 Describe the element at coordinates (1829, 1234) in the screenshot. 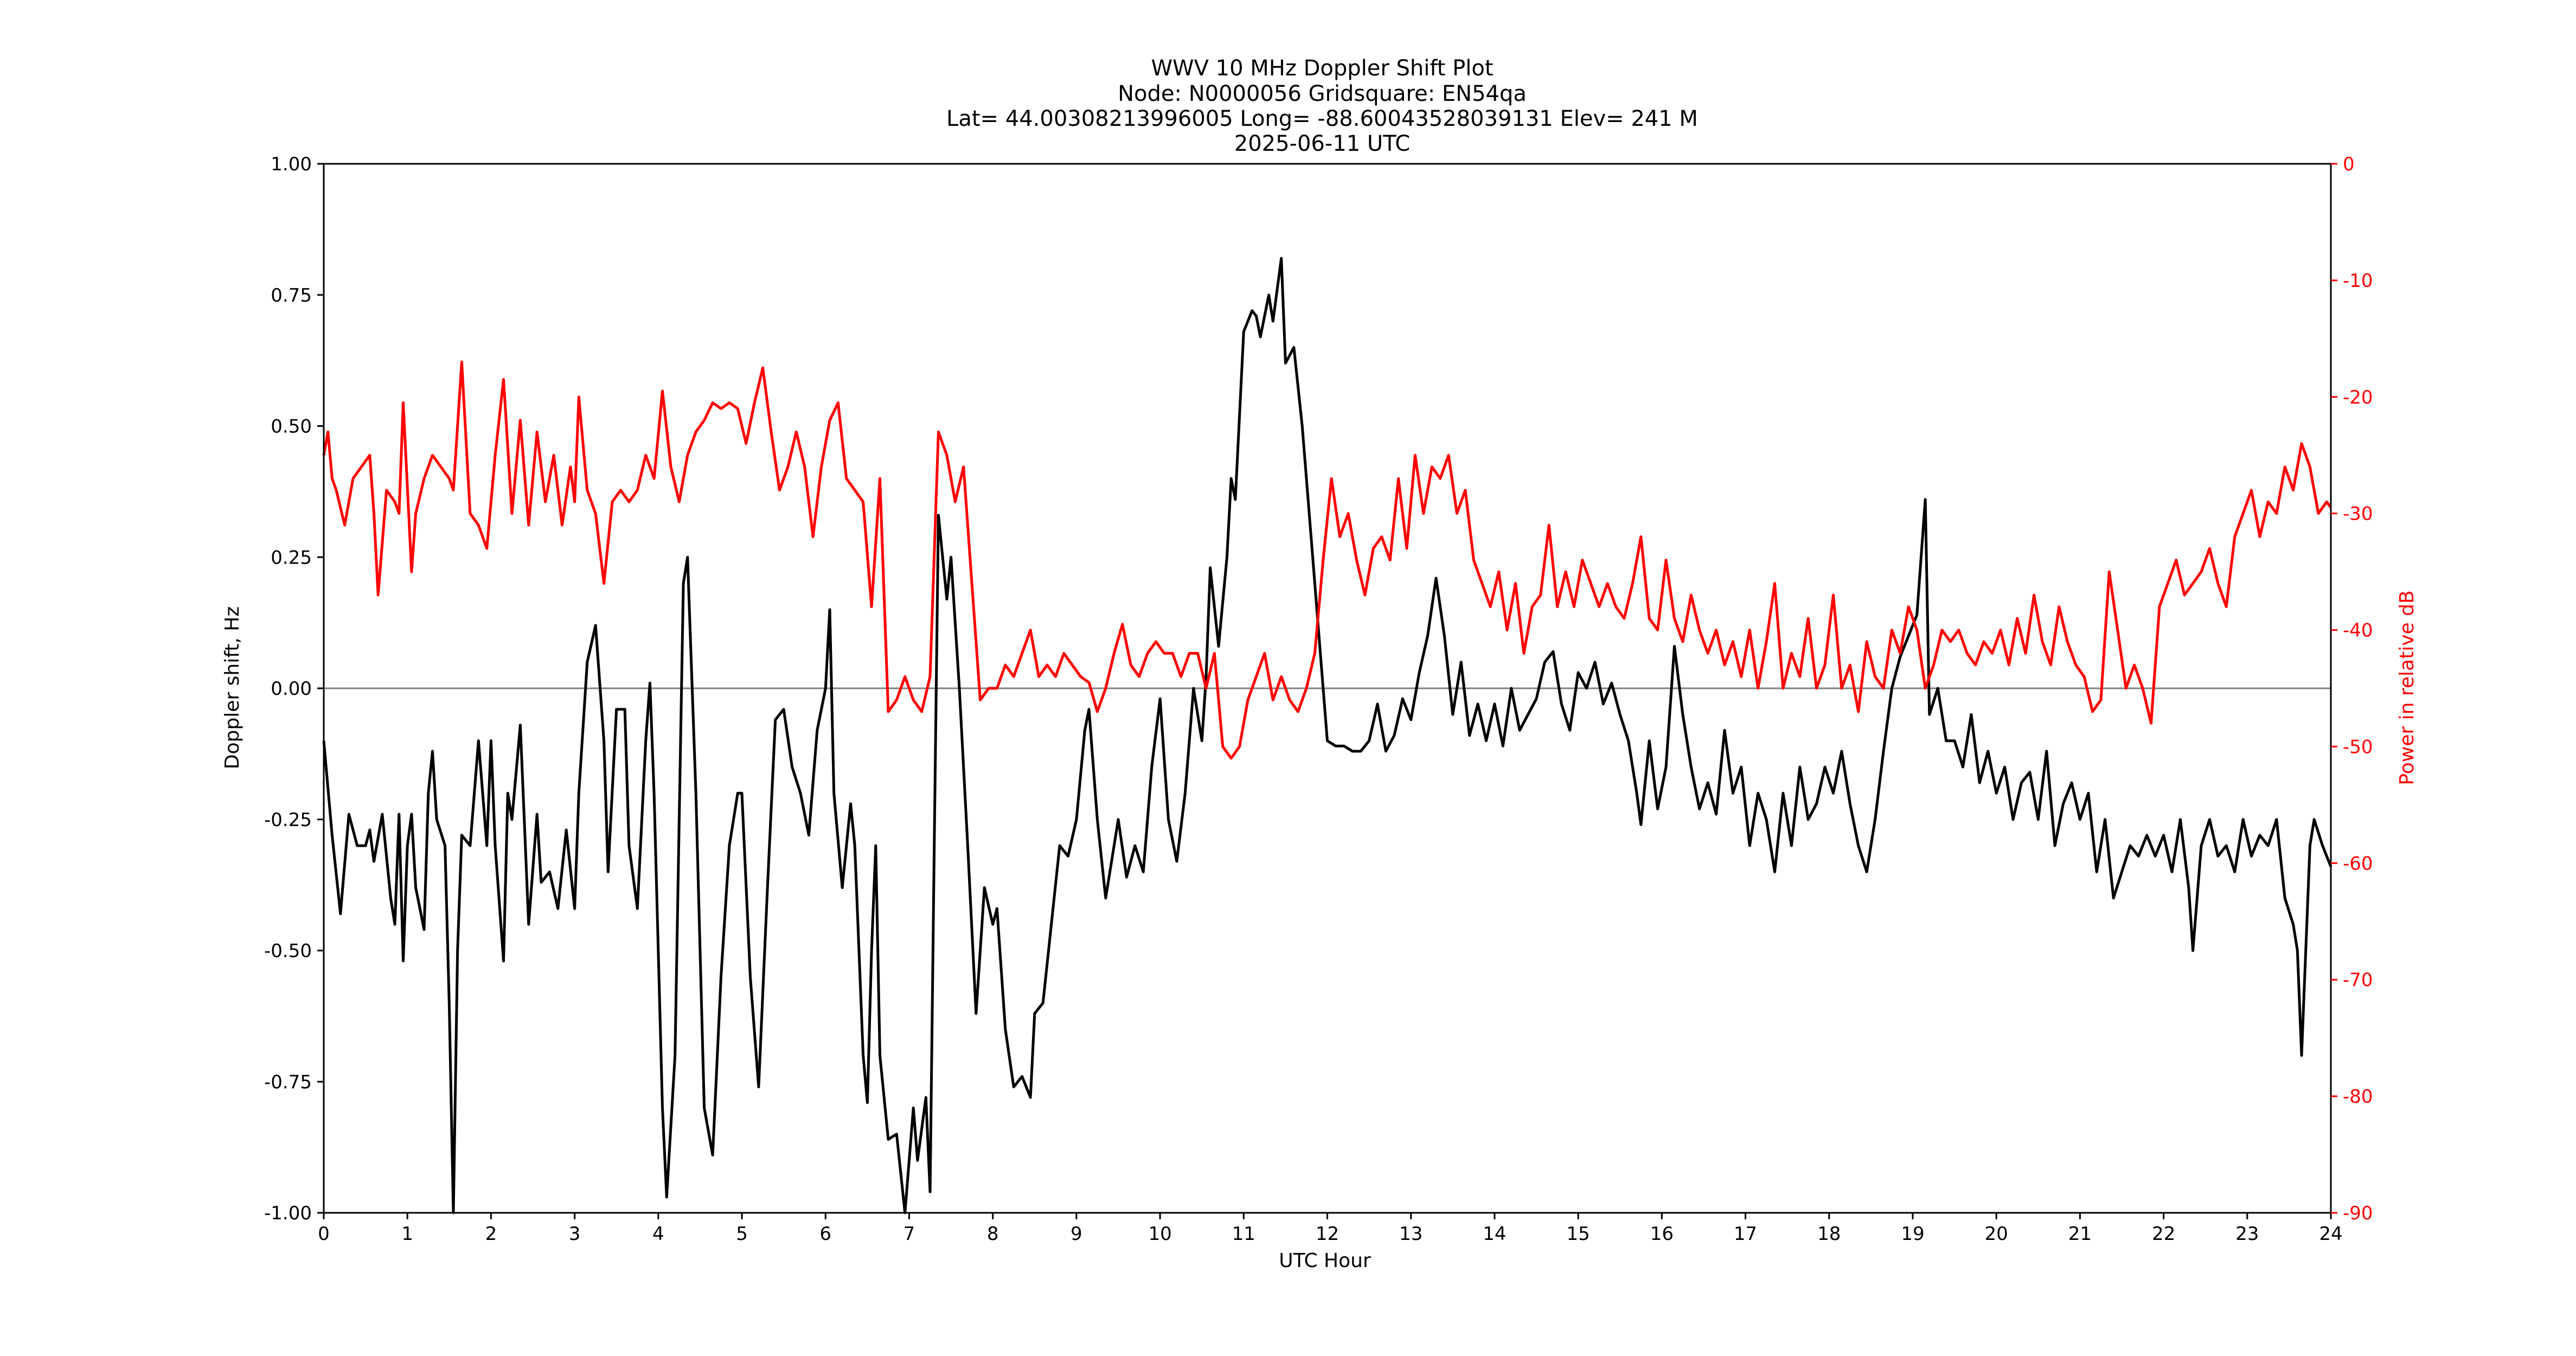

I see `x-tick-label: 18` at that location.